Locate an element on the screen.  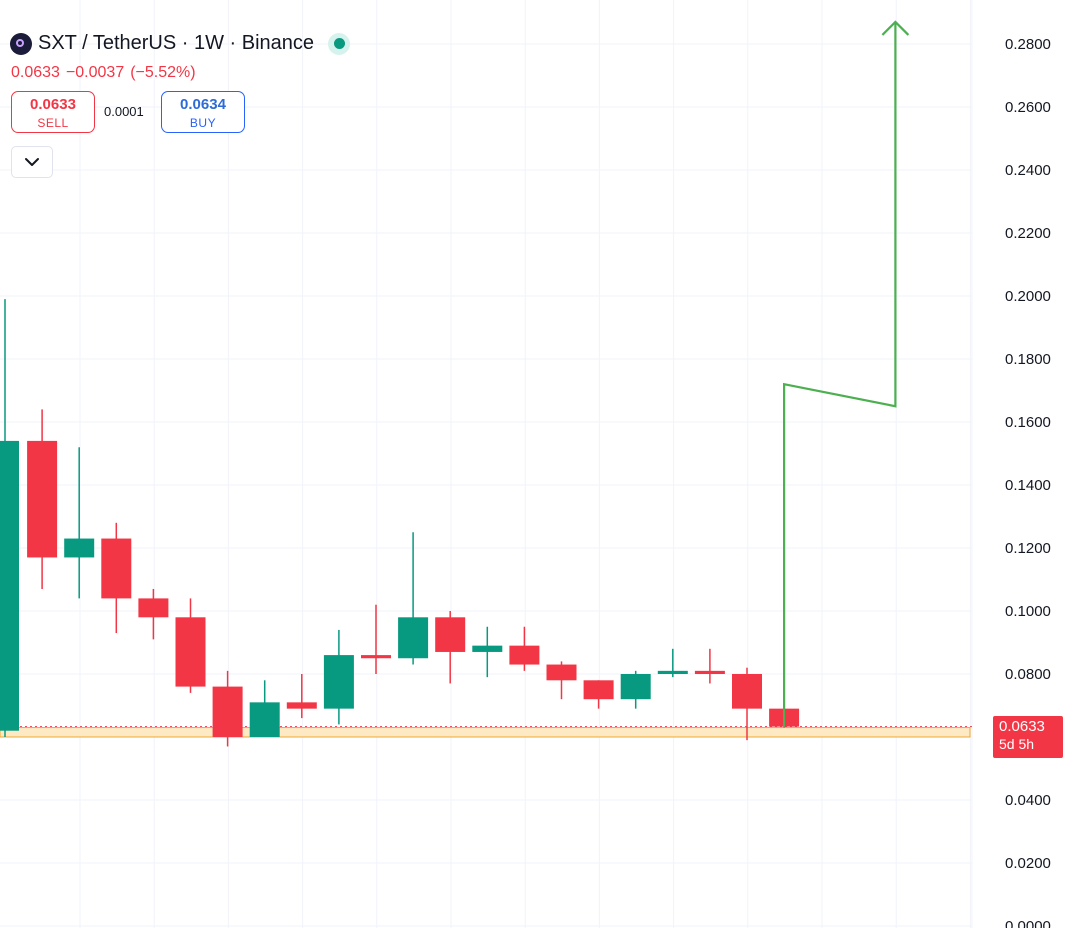
support-zone is located at coordinates (485, 732).